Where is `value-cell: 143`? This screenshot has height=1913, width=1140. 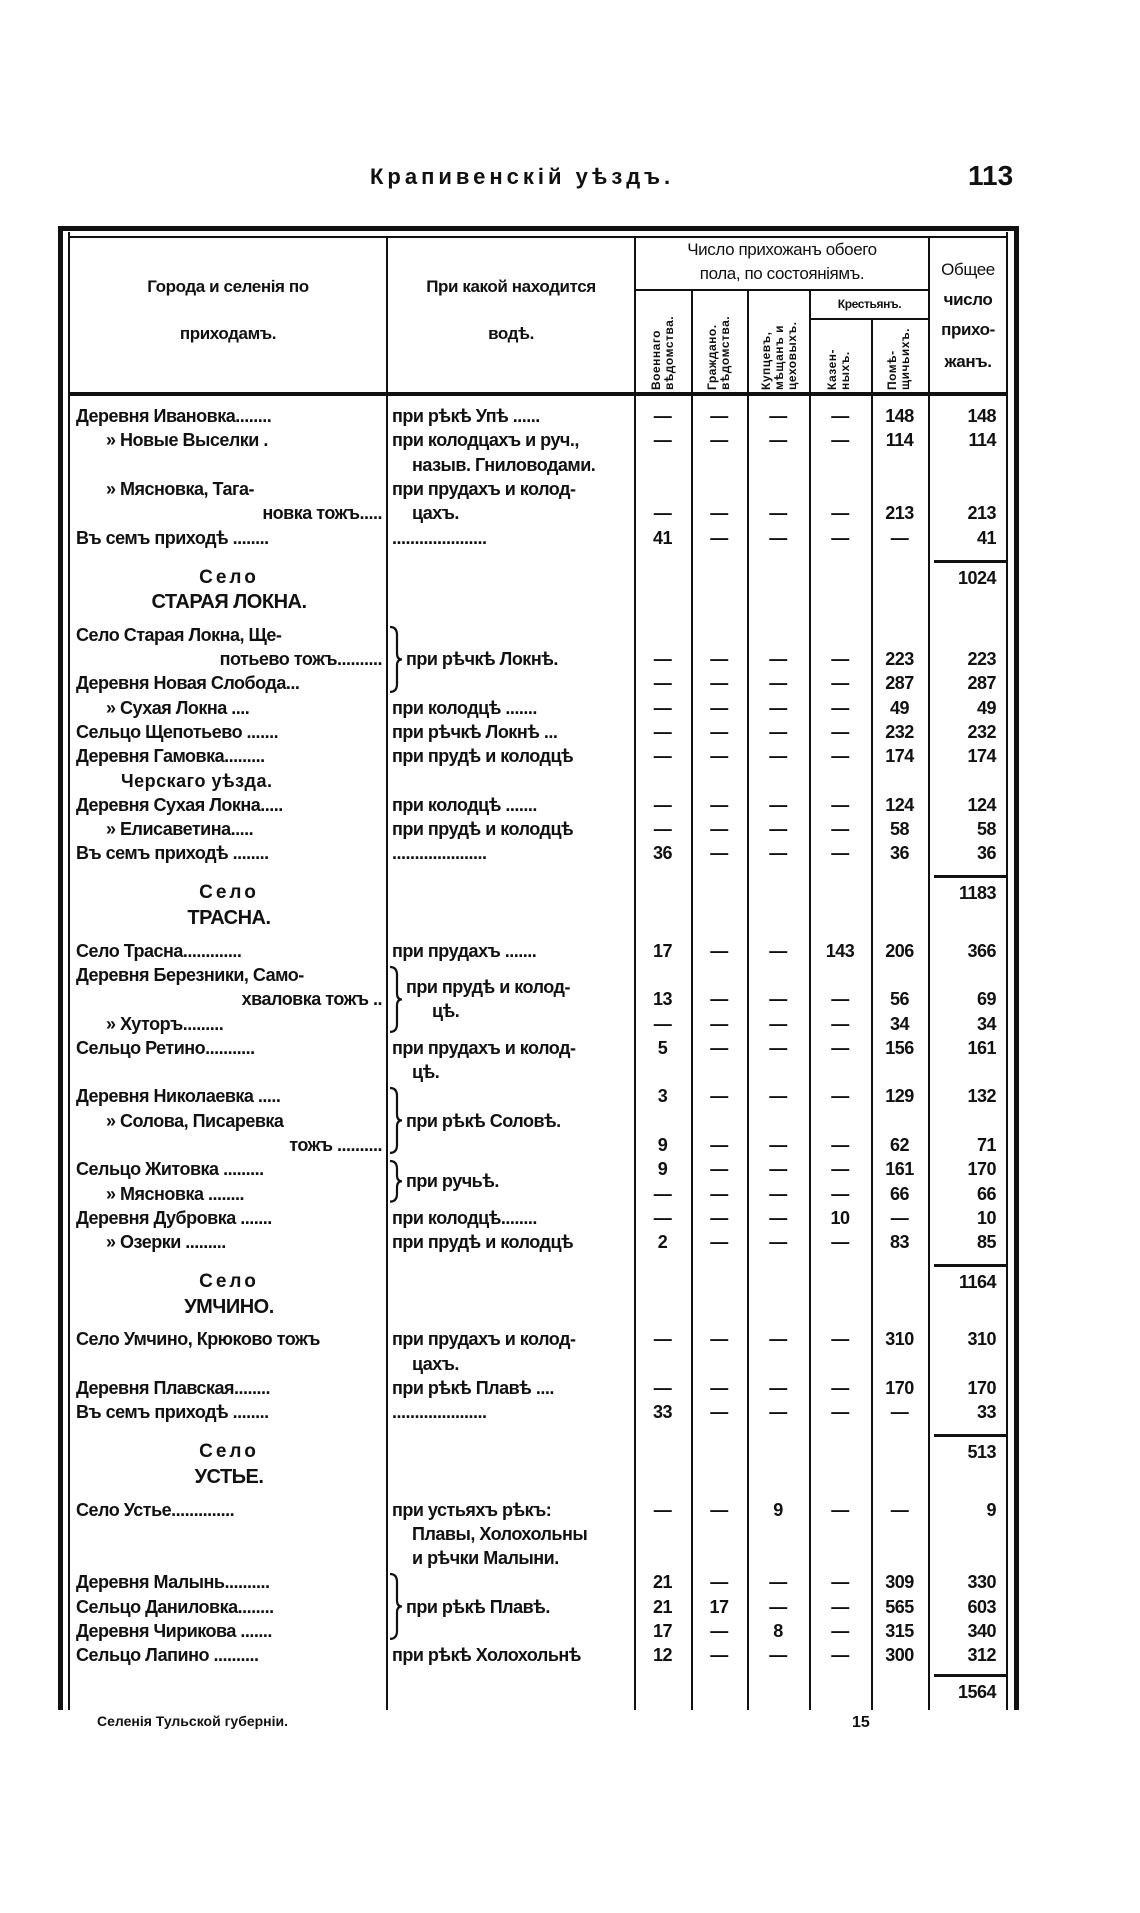 value-cell: 143 is located at coordinates (840, 950).